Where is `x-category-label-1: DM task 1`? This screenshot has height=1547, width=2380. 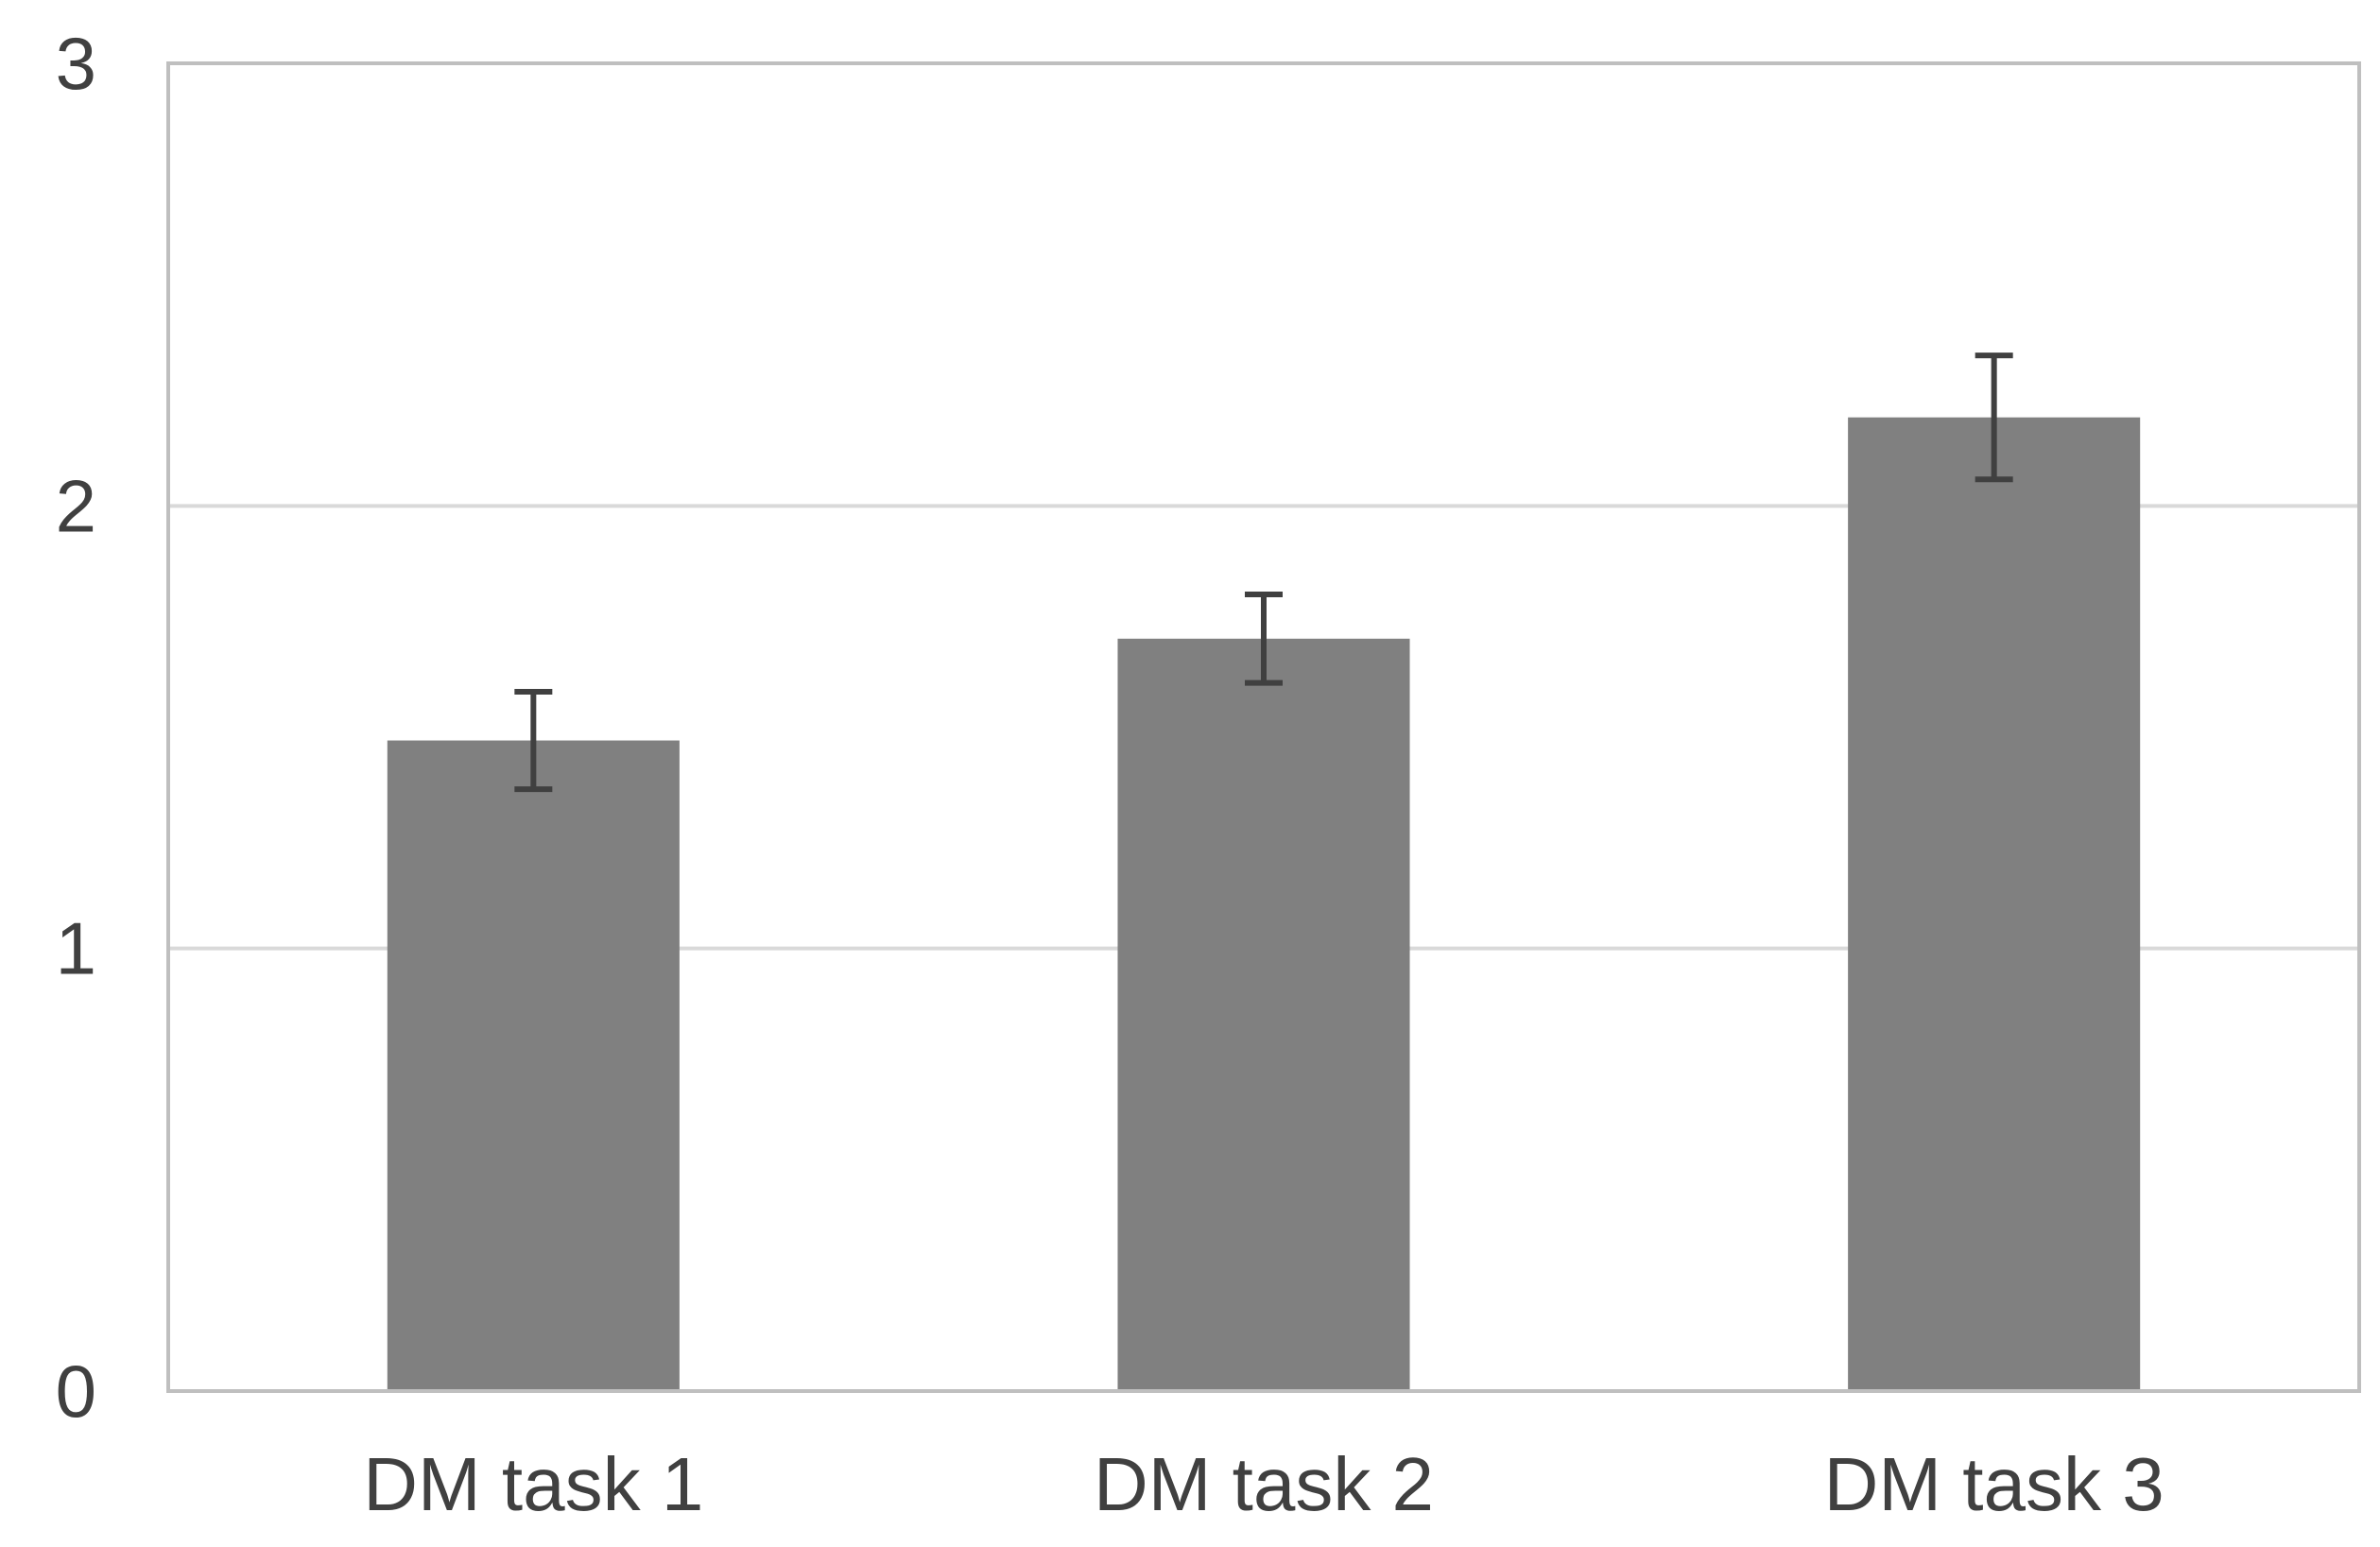
x-category-label-1: DM task 1 is located at coordinates (533, 1484).